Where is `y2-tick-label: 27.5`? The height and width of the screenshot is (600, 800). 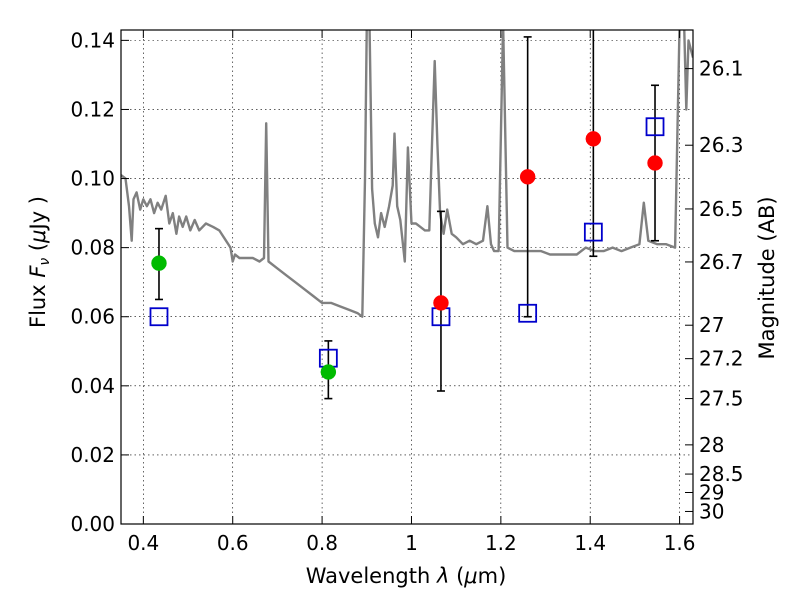
y2-tick-label: 27.5 is located at coordinates (721, 399).